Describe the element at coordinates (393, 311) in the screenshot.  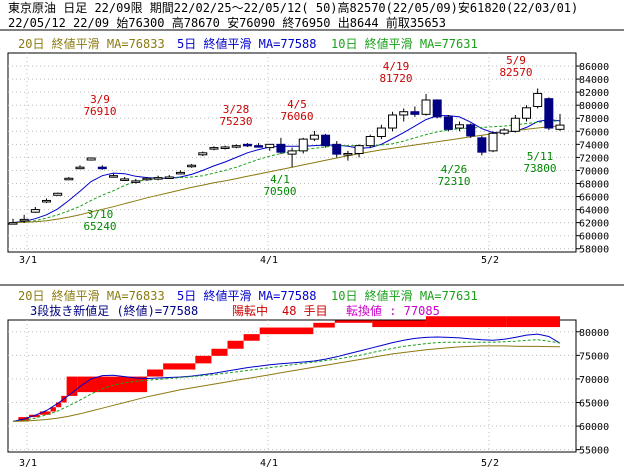
I see `reversal-value-label: 転換値 : 77085` at that location.